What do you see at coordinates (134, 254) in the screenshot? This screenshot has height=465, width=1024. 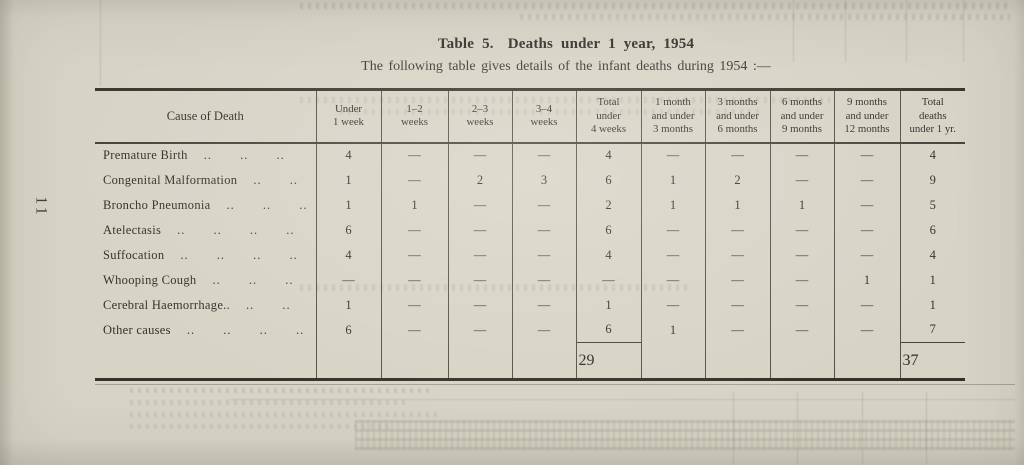 I see `cause-name: Suffocation` at bounding box center [134, 254].